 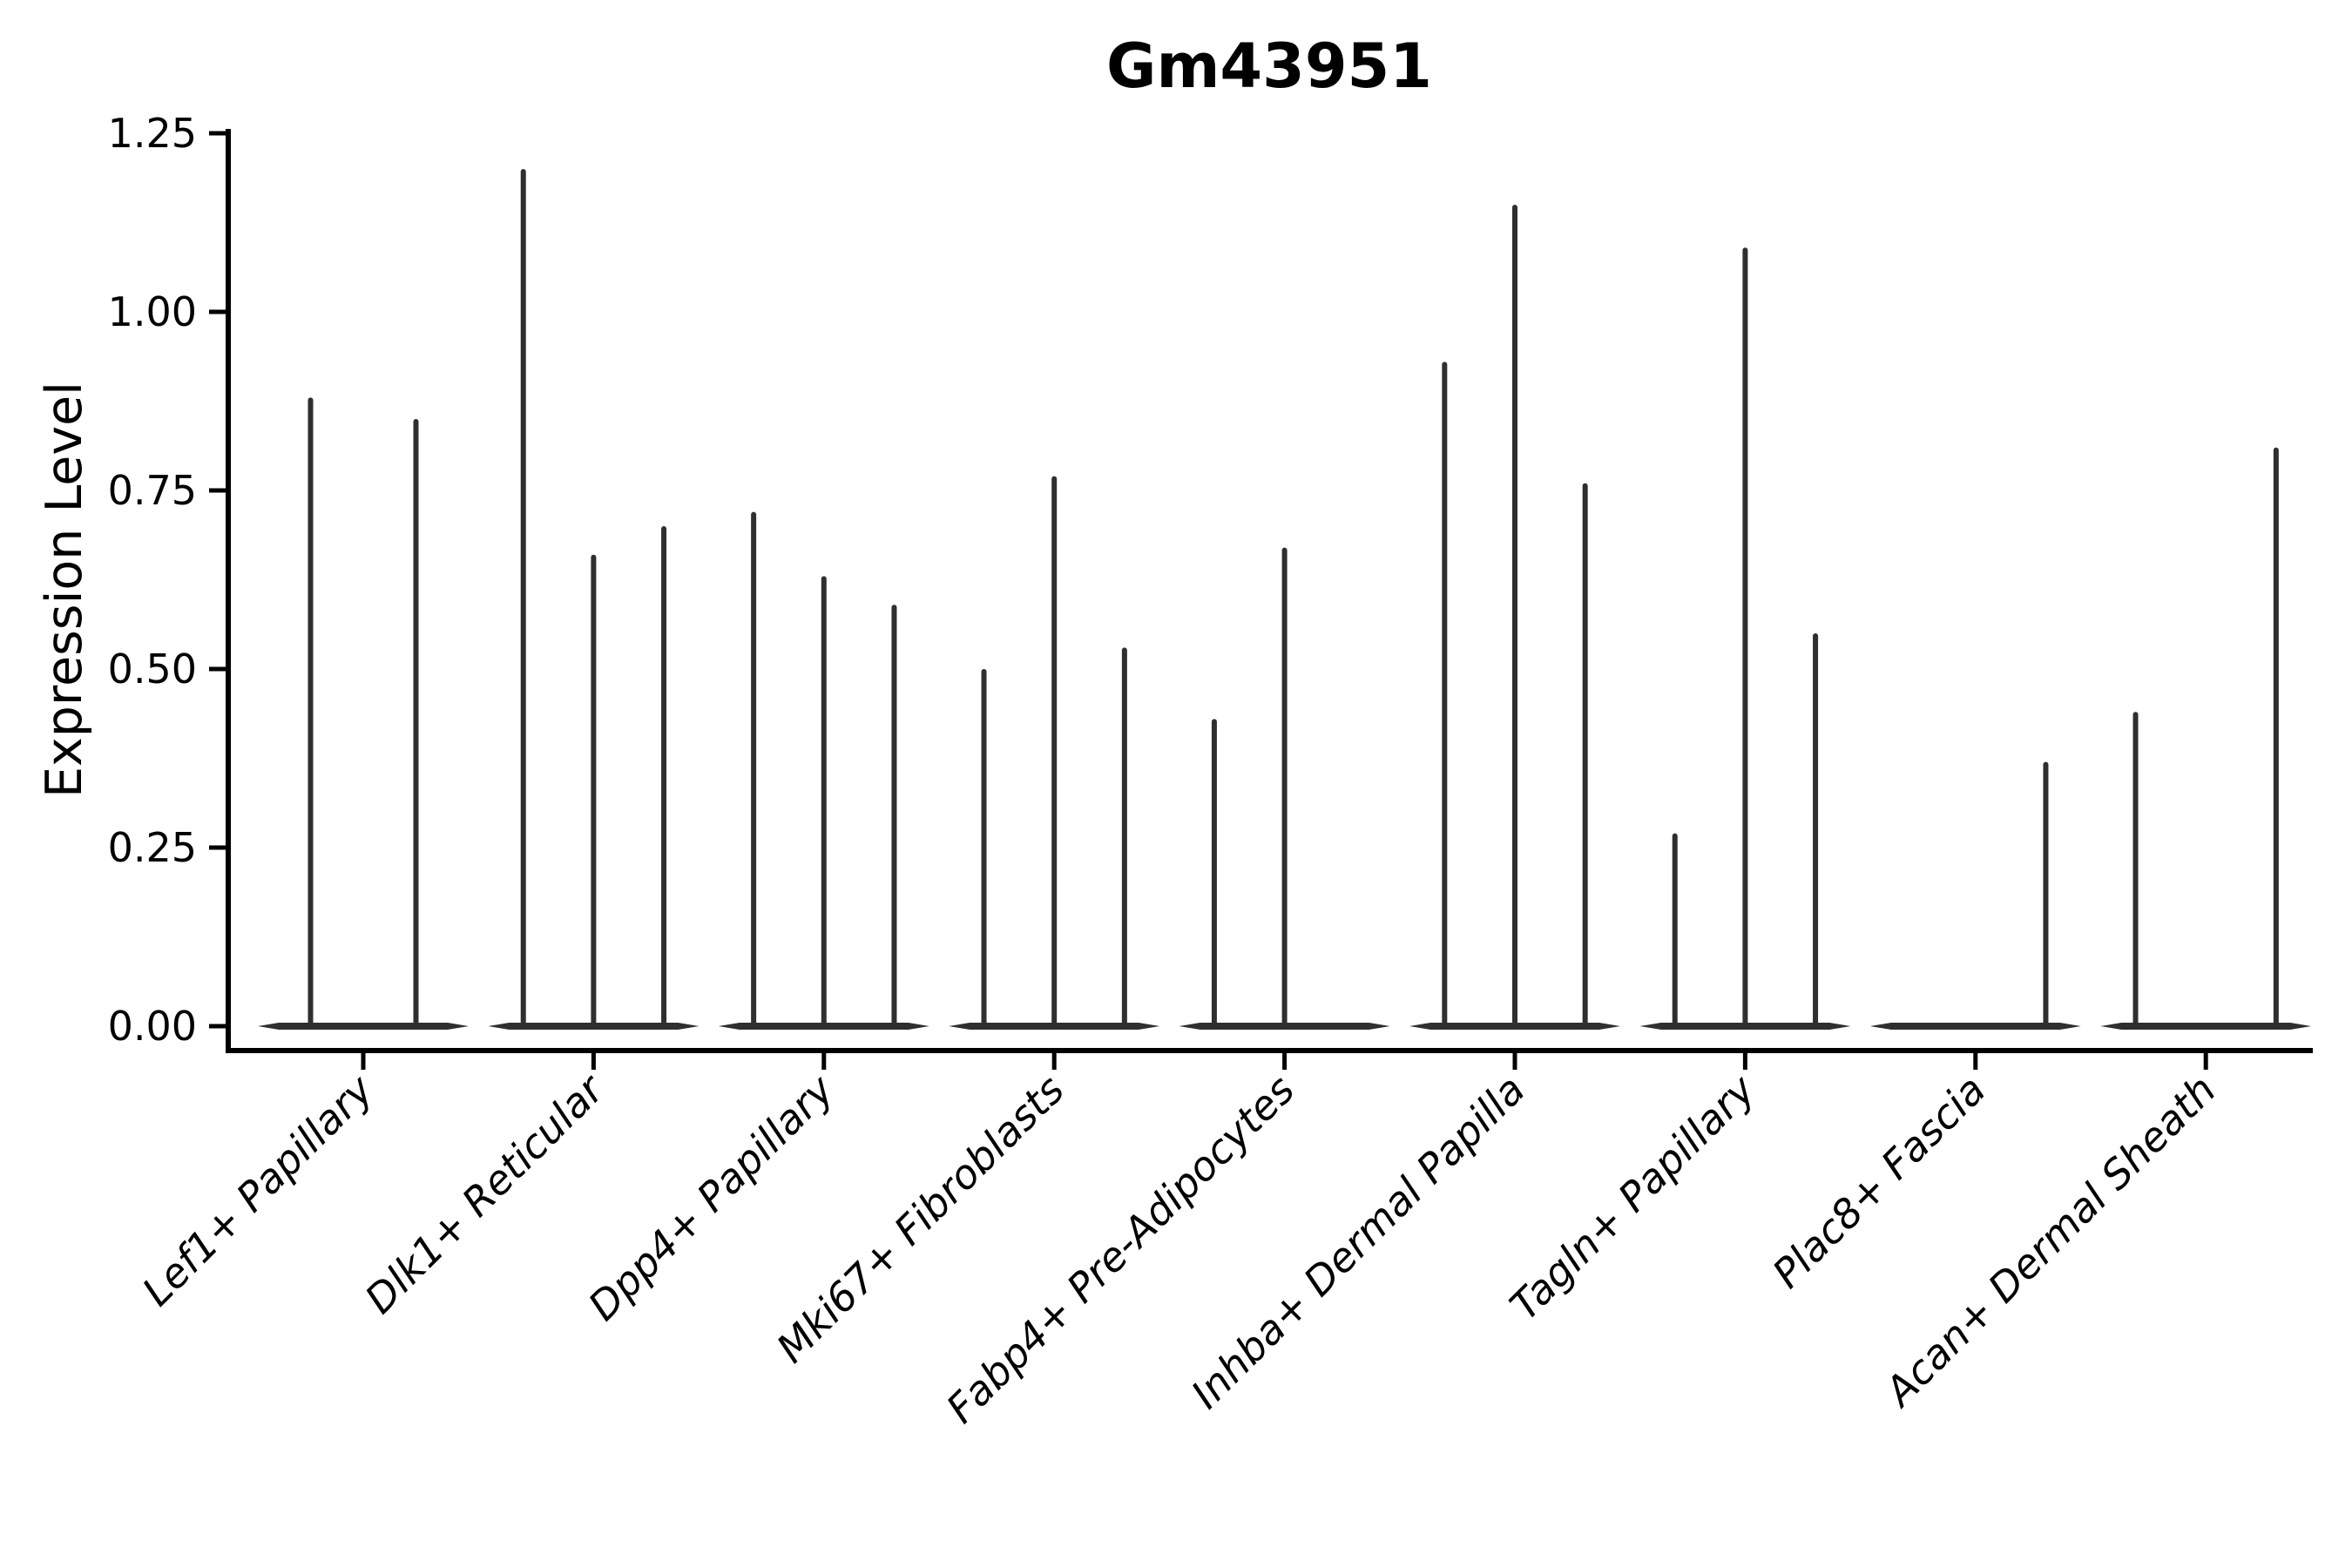 I want to click on x-tick-label: Dlk1+ Reticular, so click(x=485, y=1193).